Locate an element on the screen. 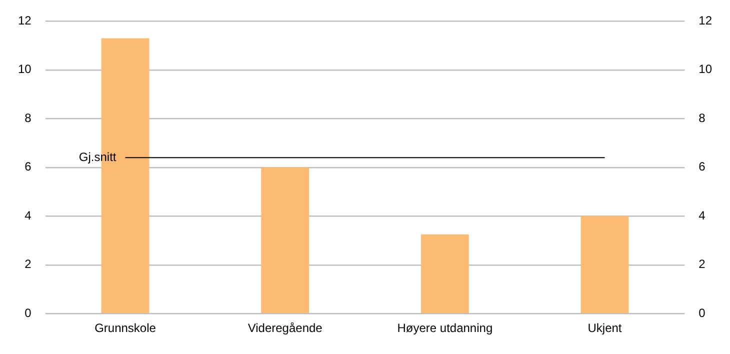 The height and width of the screenshot is (354, 730). y-tick-label: 4 is located at coordinates (28, 215).